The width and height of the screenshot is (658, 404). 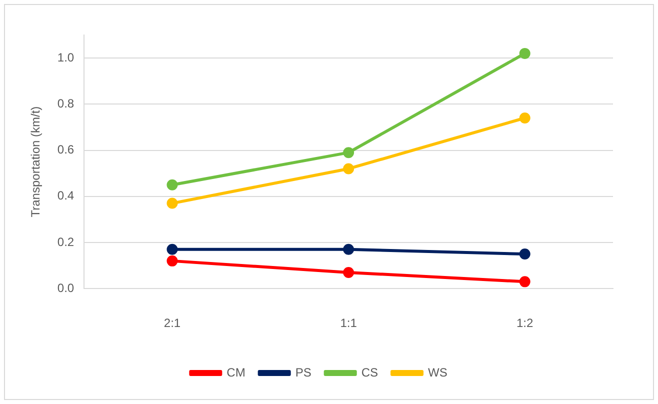 What do you see at coordinates (65, 149) in the screenshot?
I see `y-tick-label: 0.6` at bounding box center [65, 149].